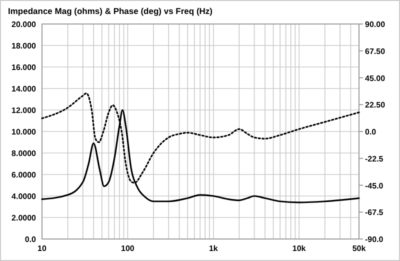  Describe the element at coordinates (24, 89) in the screenshot. I see `y-tick-label: 14.000` at that location.